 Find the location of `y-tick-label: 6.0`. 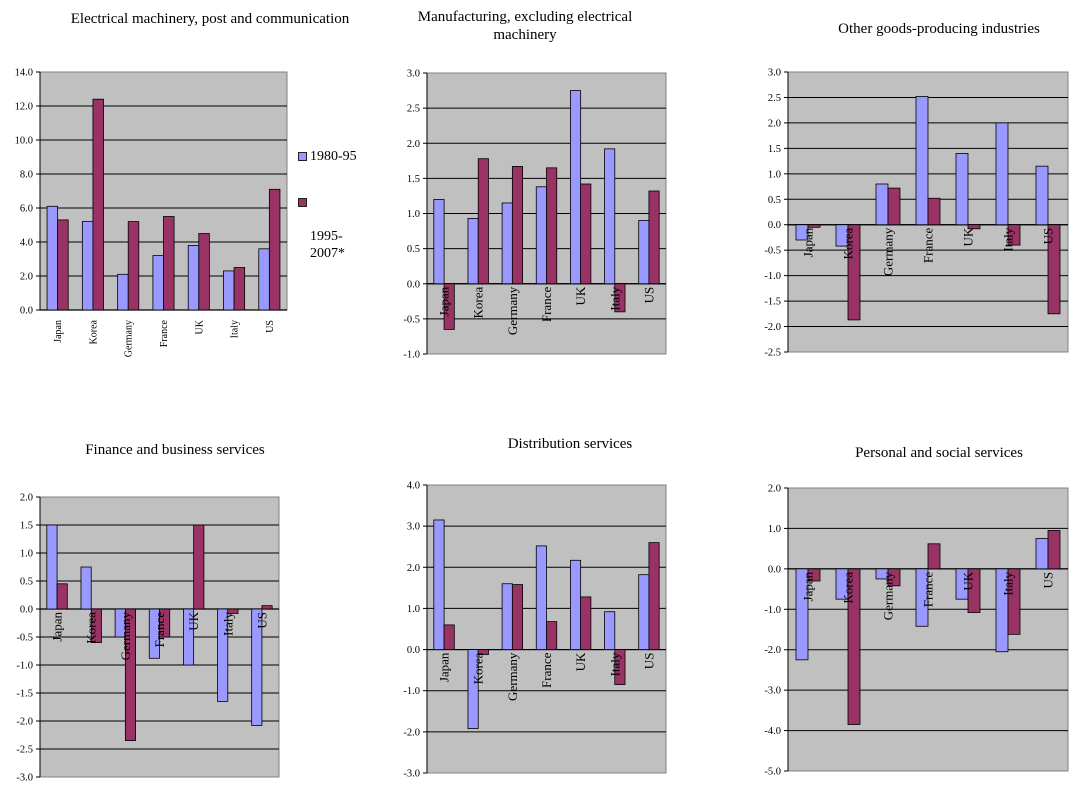

y-tick-label: 6.0 is located at coordinates (26, 209).